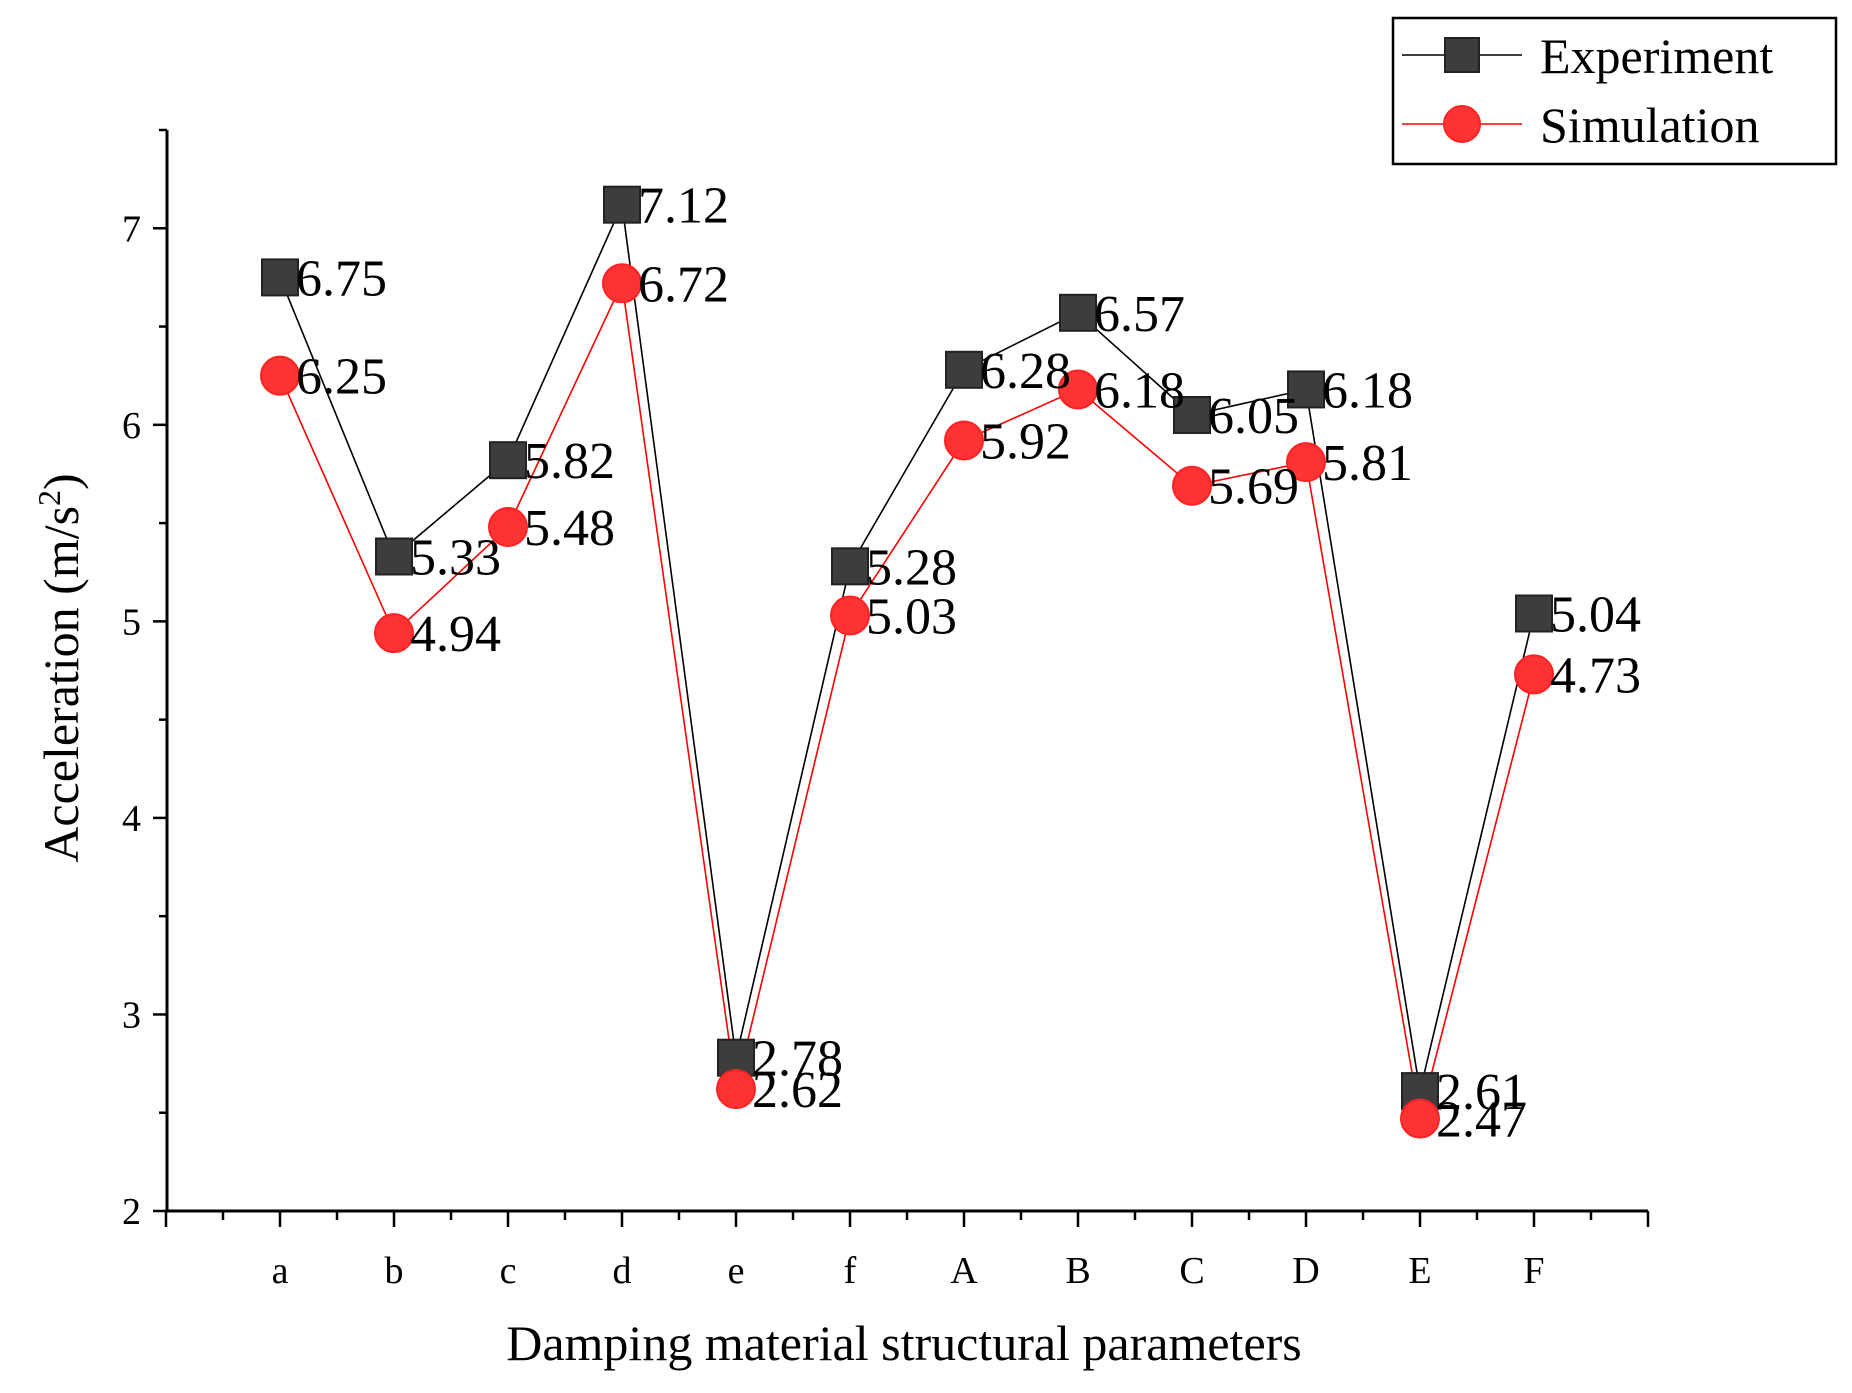 This screenshot has height=1393, width=1852. What do you see at coordinates (1191, 1271) in the screenshot?
I see `x-tick-label: C` at bounding box center [1191, 1271].